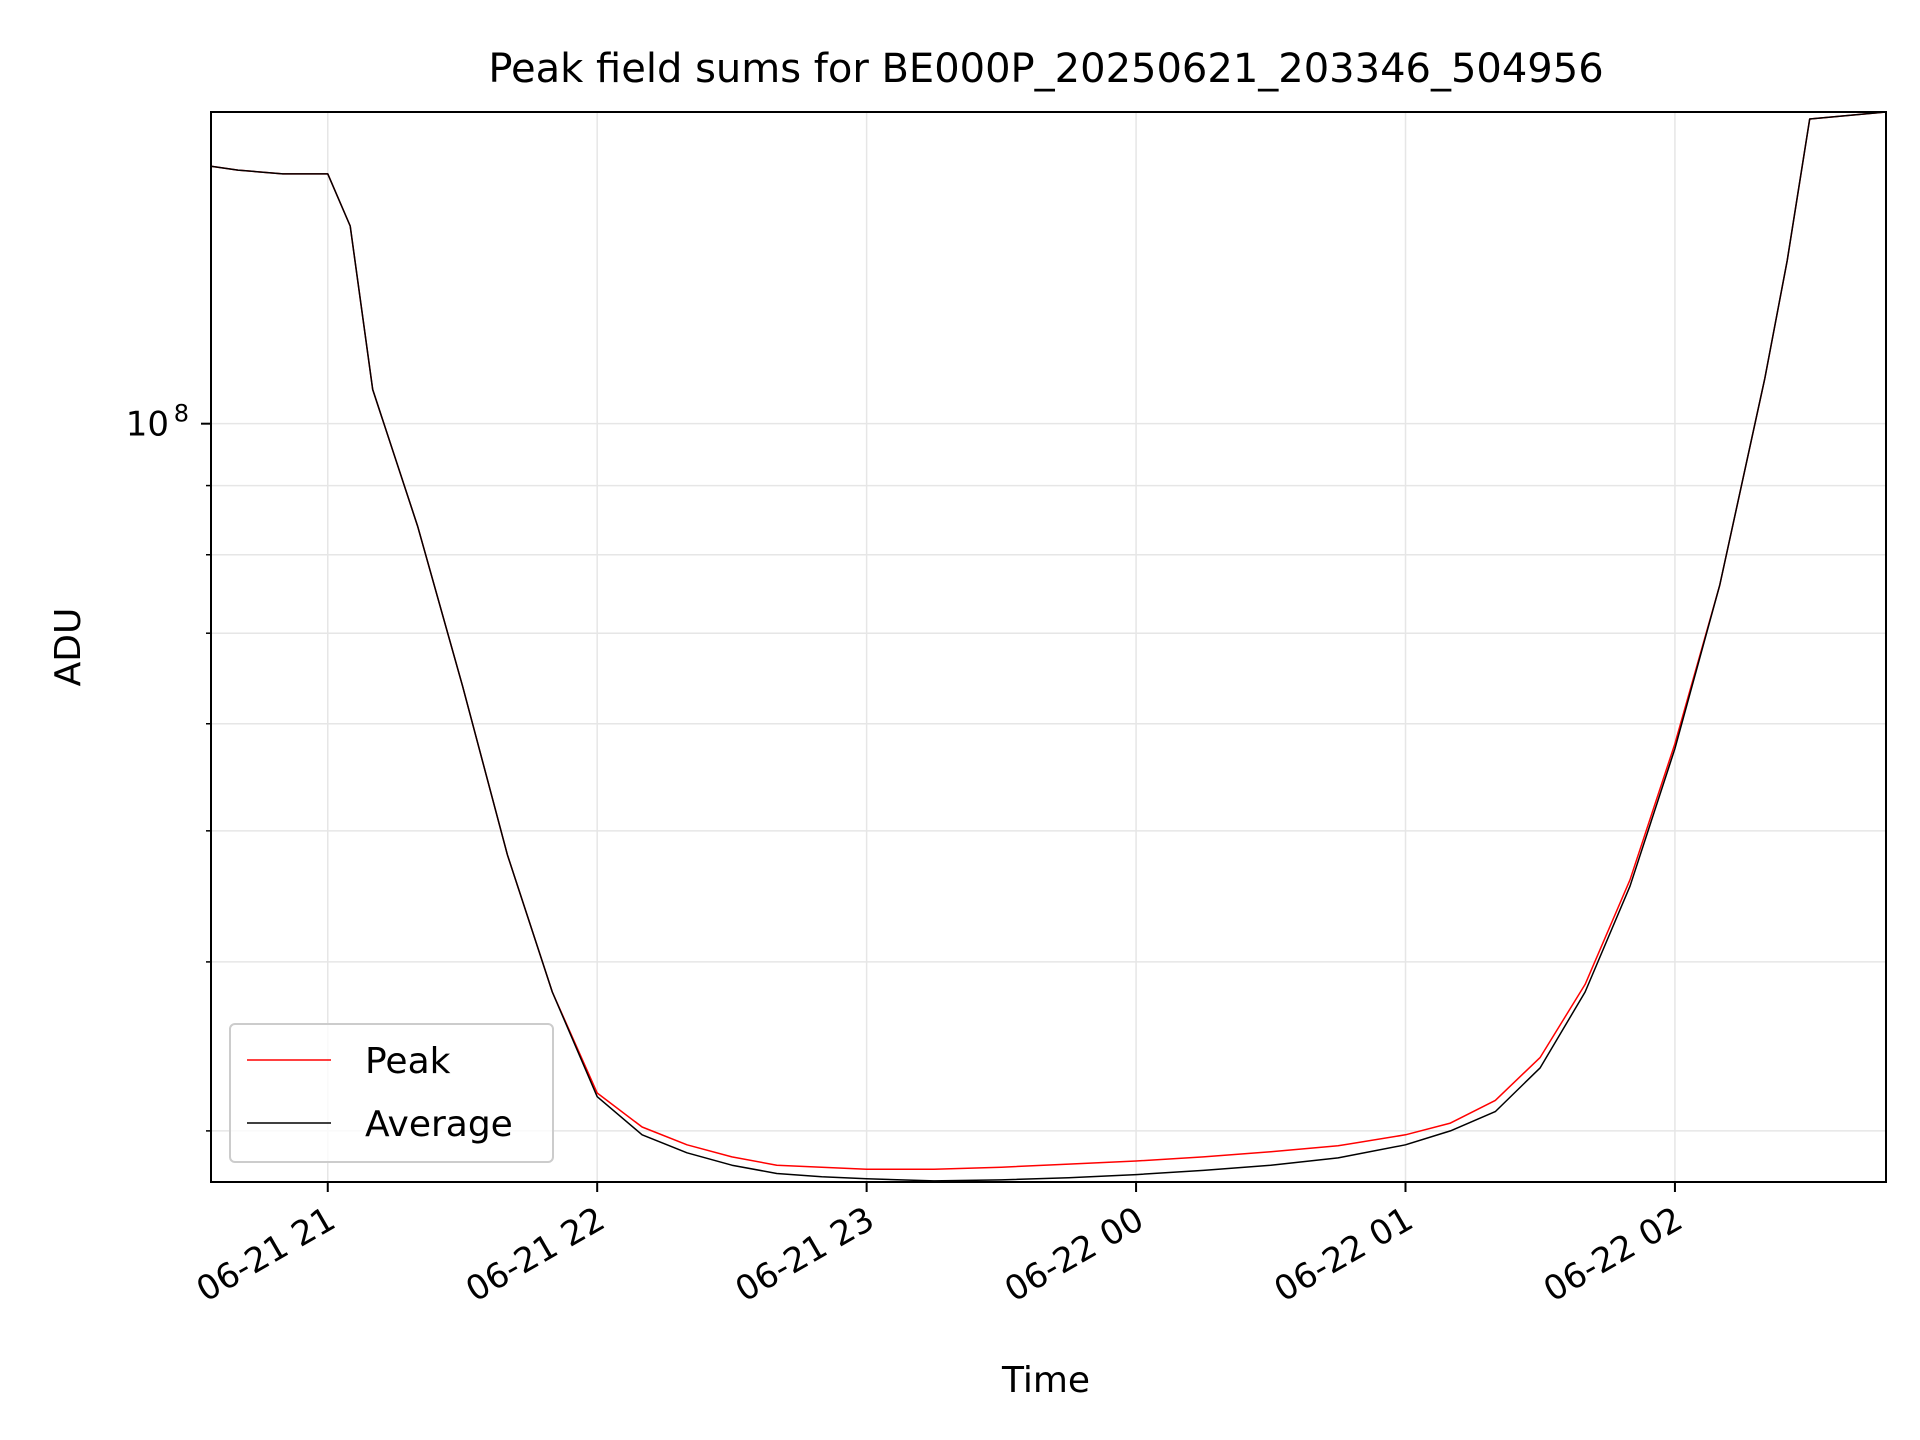 Image resolution: width=1920 pixels, height=1440 pixels. What do you see at coordinates (68, 647) in the screenshot?
I see `y-axis-label: ADU` at bounding box center [68, 647].